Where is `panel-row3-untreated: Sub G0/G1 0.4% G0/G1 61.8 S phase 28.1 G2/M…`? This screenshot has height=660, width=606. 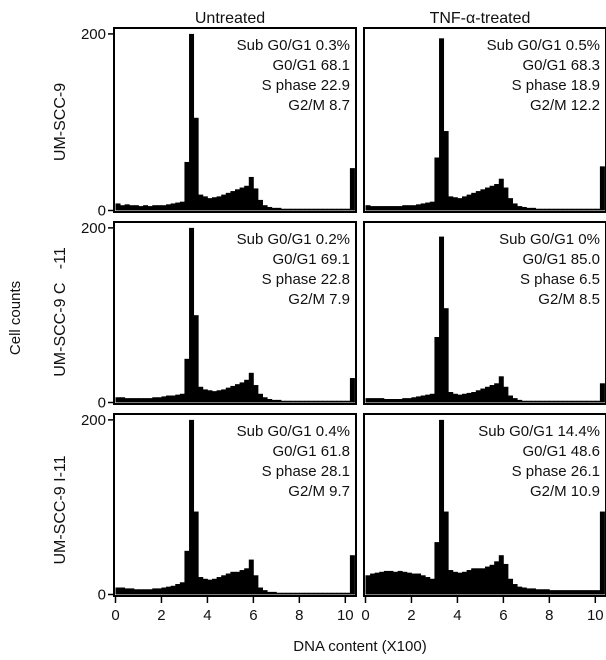 panel-row3-untreated: Sub G0/G1 0.4% G0/G1 61.8 S phase 28.1 G2/M… is located at coordinates (219, 518).